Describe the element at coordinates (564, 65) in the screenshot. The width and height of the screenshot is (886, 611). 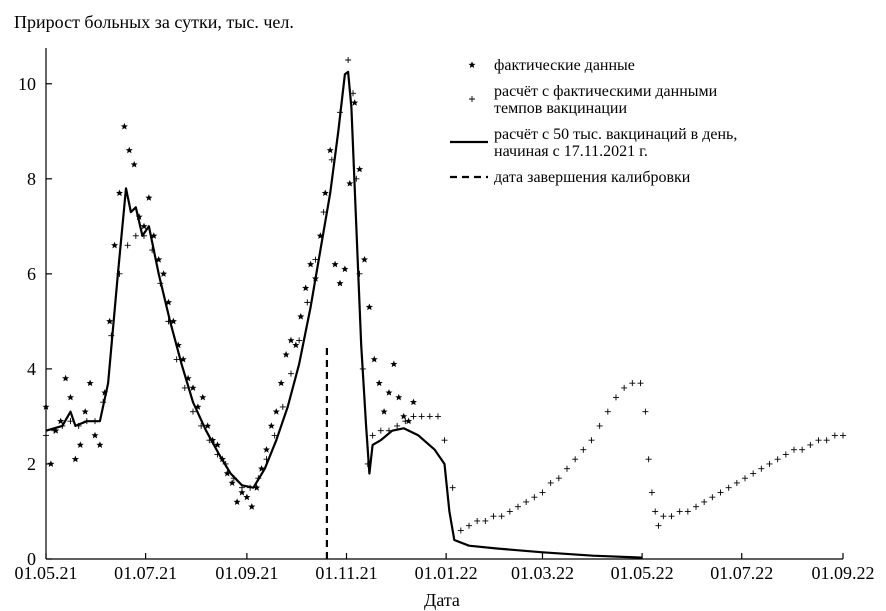
I see `legend-label: фактические данные` at that location.